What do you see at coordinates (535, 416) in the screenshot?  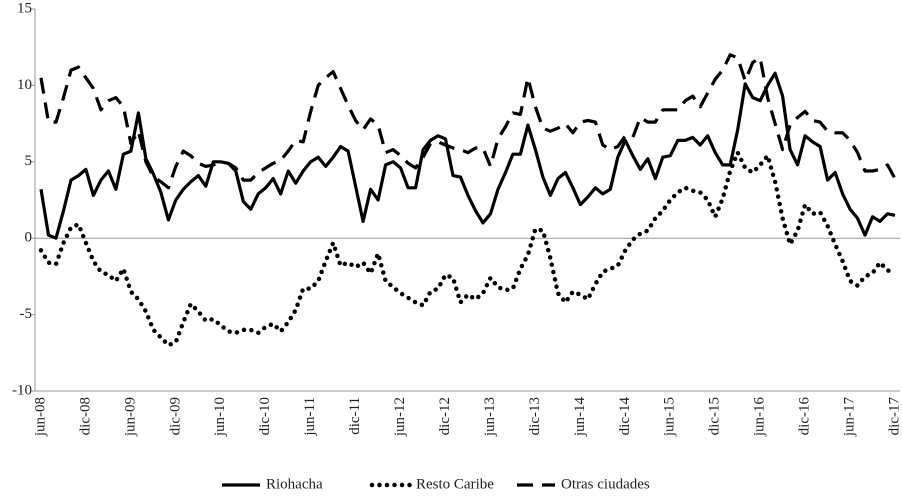 I see `x-tick-label: dic-13` at bounding box center [535, 416].